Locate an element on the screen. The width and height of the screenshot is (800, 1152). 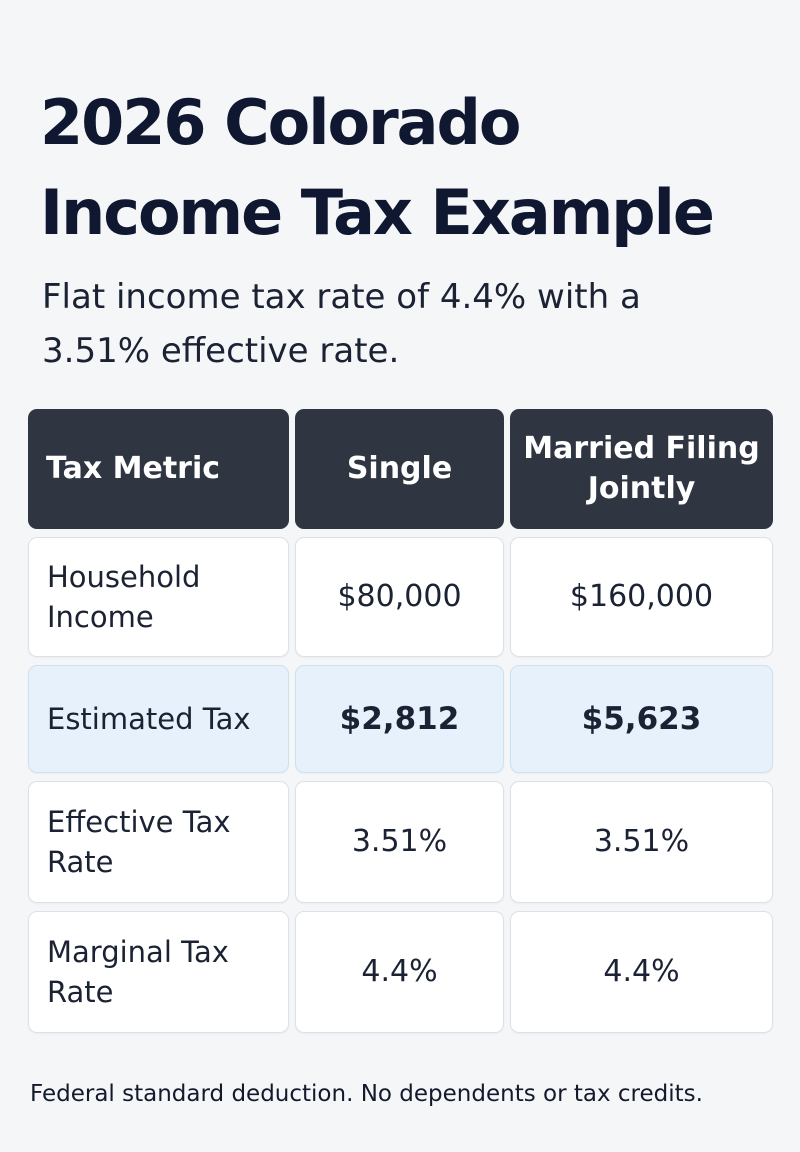
row-household-income-label: Household Income is located at coordinates (158, 597).